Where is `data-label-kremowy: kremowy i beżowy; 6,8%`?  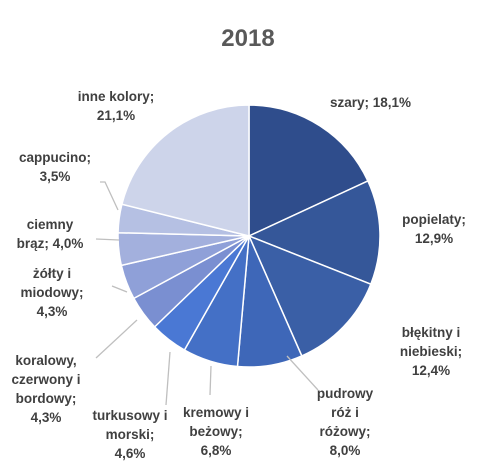
data-label-kremowy: kremowy i beżowy; 6,8% is located at coordinates (216, 431).